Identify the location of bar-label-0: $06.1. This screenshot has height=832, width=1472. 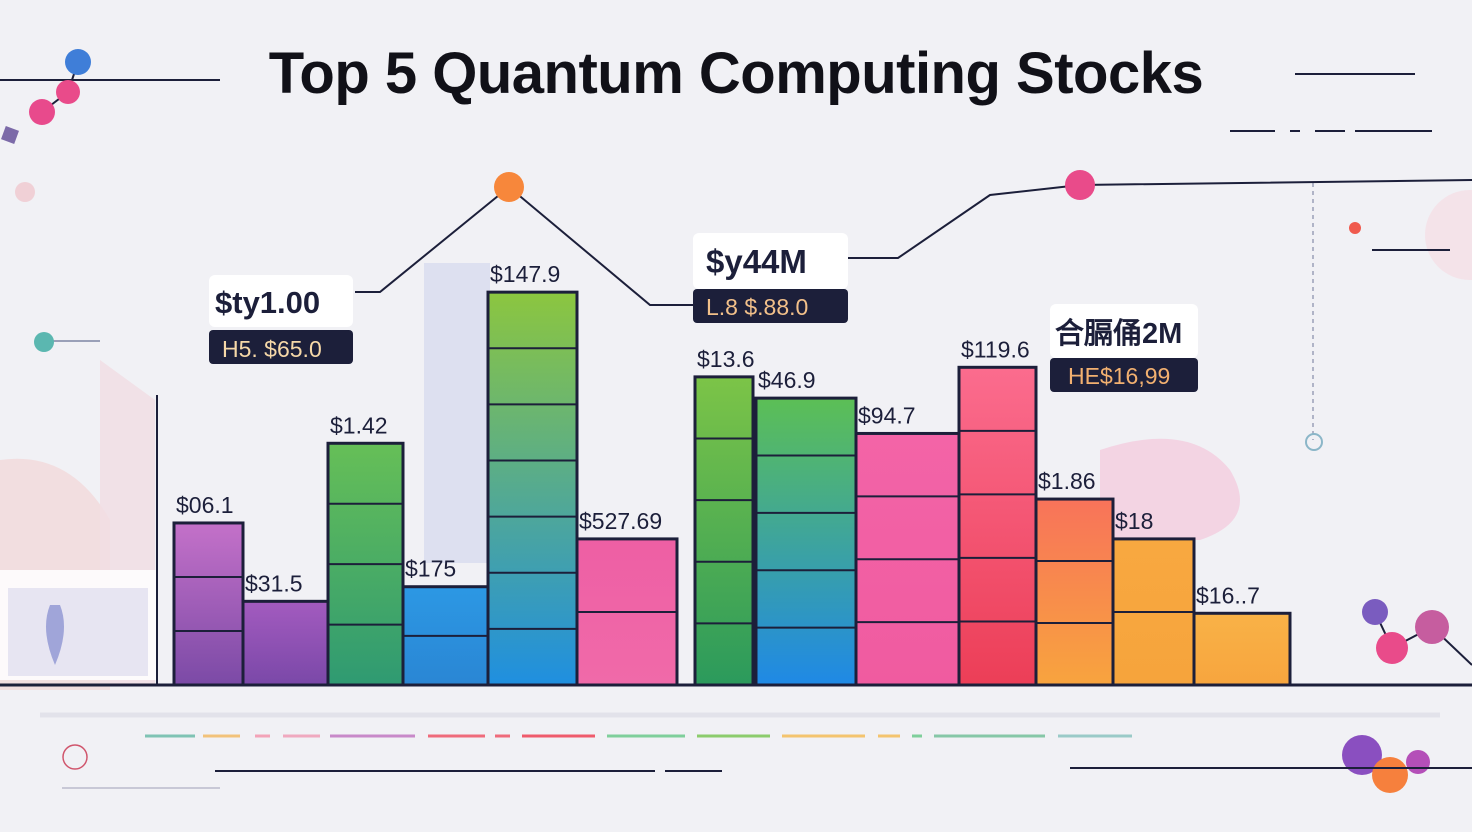
(205, 505).